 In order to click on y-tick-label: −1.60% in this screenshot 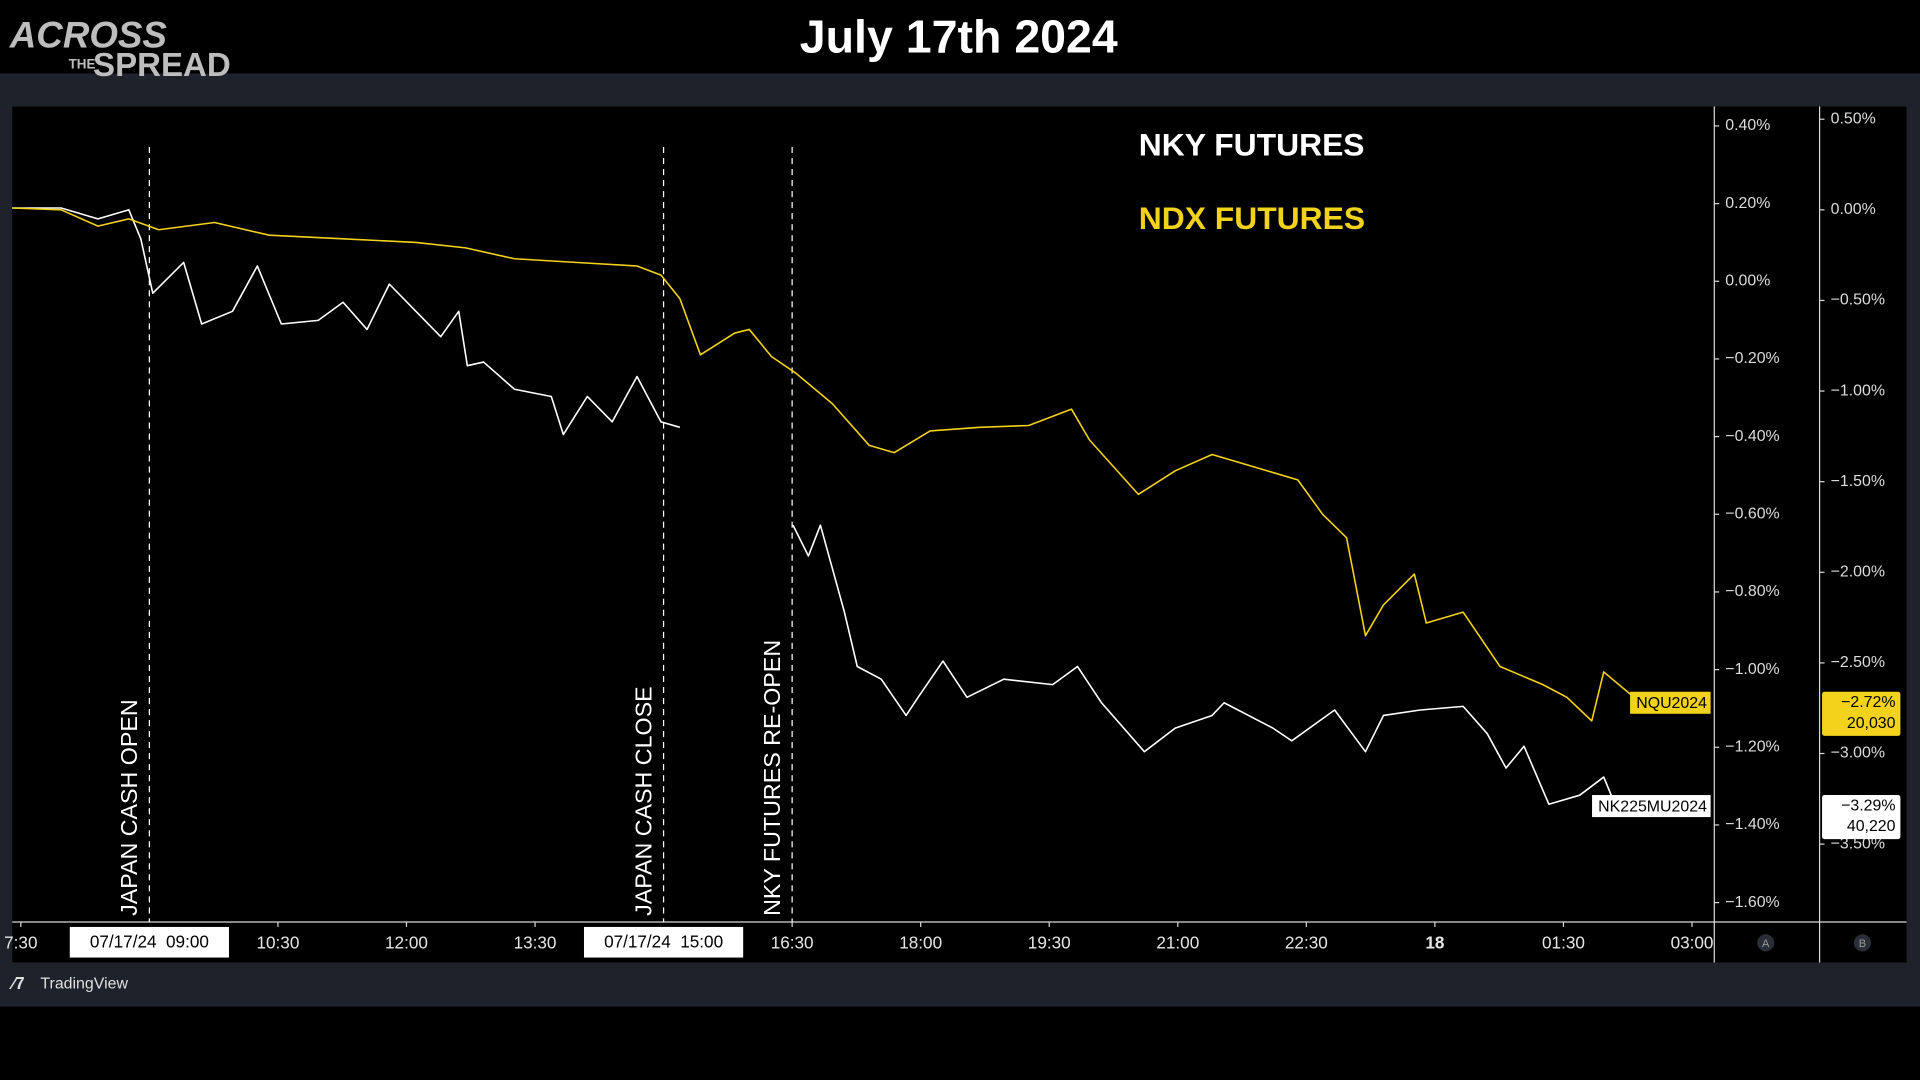, I will do `click(1752, 902)`.